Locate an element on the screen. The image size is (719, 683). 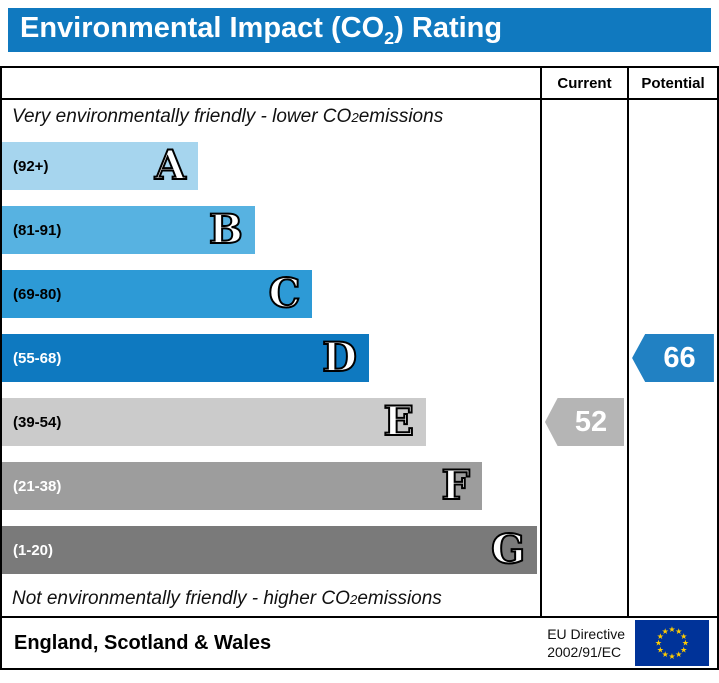
band-letter: E is located at coordinates (398, 421).